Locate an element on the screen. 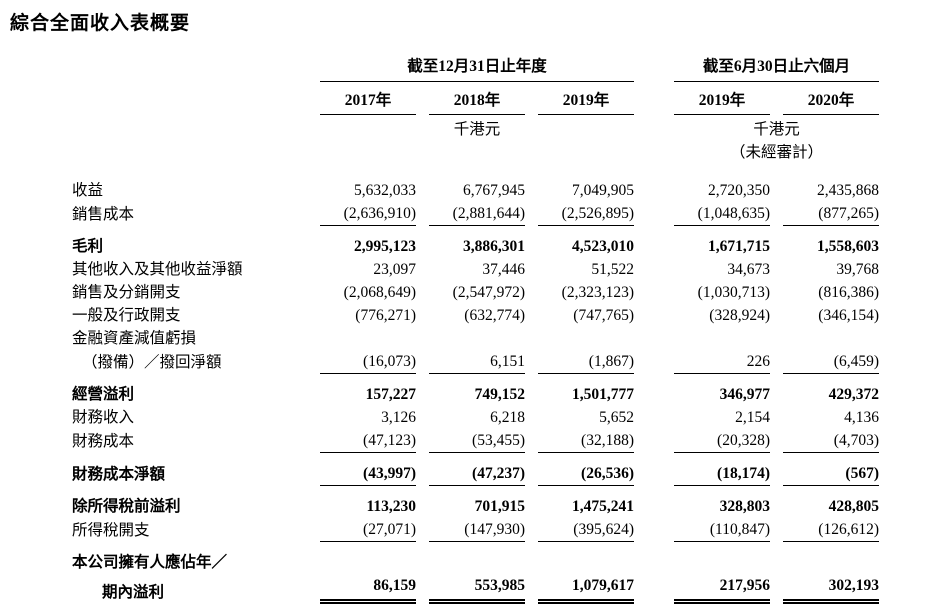 This screenshot has height=604, width=939. year-header-row: 2017年 2018年 2019年 2019年 2020年 is located at coordinates (475, 98).